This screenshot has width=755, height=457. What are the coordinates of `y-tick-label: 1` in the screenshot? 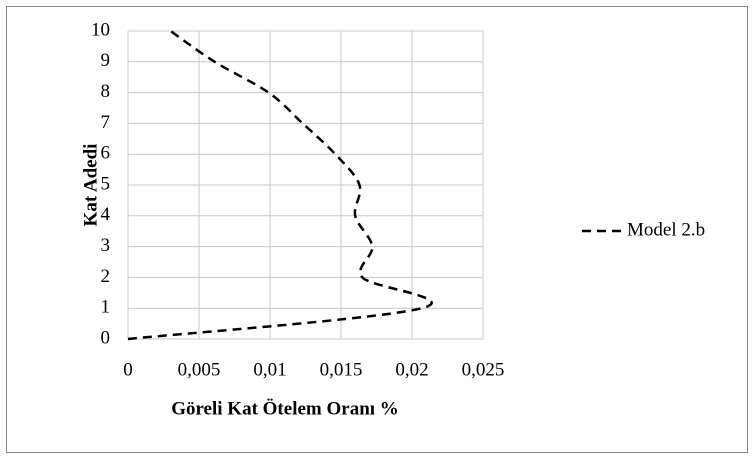 It's located at (106, 307).